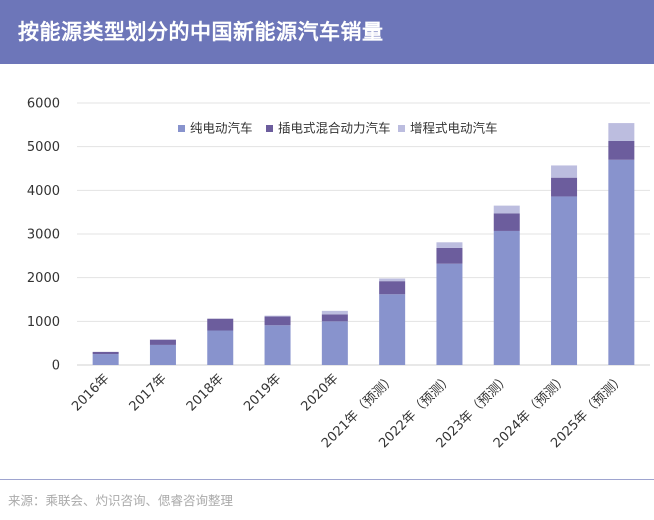 The width and height of the screenshot is (654, 520). What do you see at coordinates (327, 479) in the screenshot?
I see `footer-divider` at bounding box center [327, 479].